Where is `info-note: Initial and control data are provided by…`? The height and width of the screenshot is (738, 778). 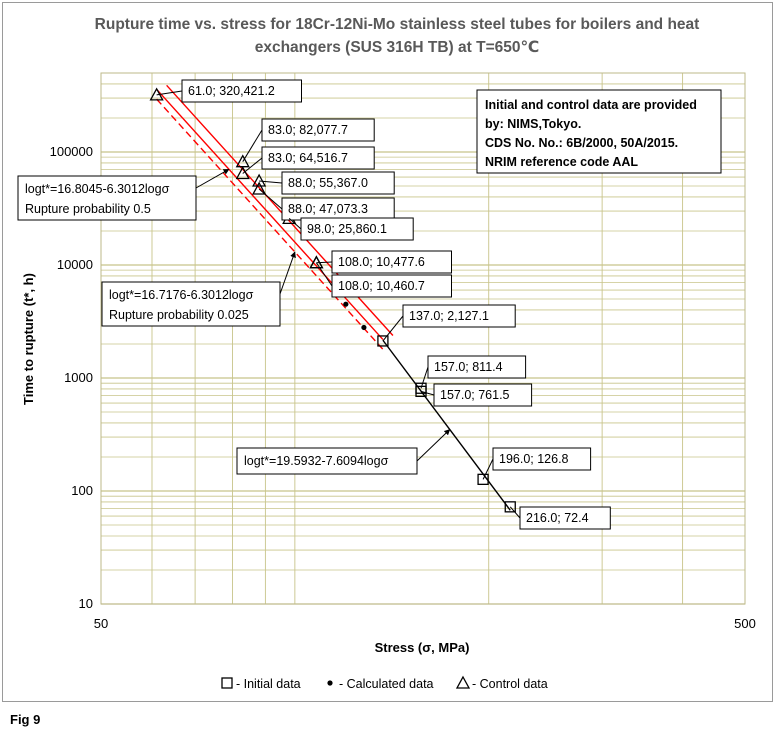
info-note: Initial and control data are provided by… is located at coordinates (599, 131).